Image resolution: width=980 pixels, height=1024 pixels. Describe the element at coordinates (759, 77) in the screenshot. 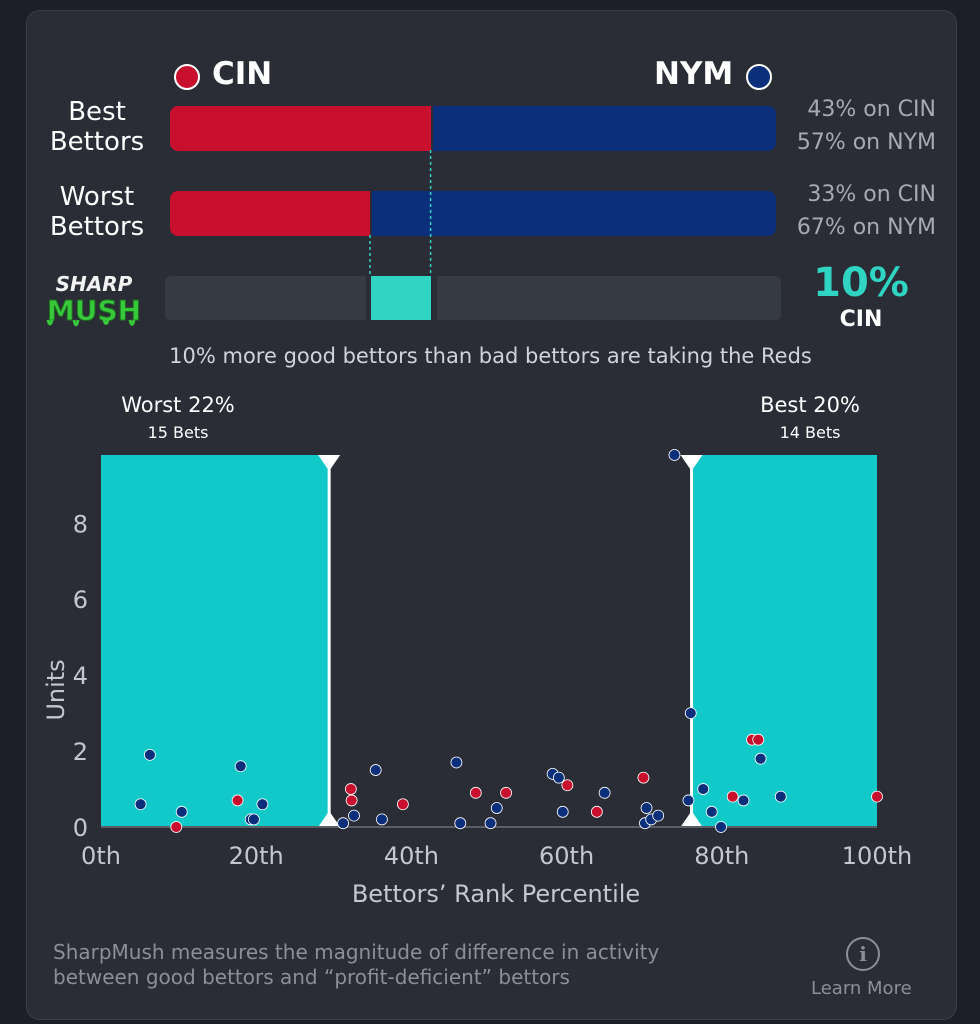

I see `nym-team-dot` at that location.